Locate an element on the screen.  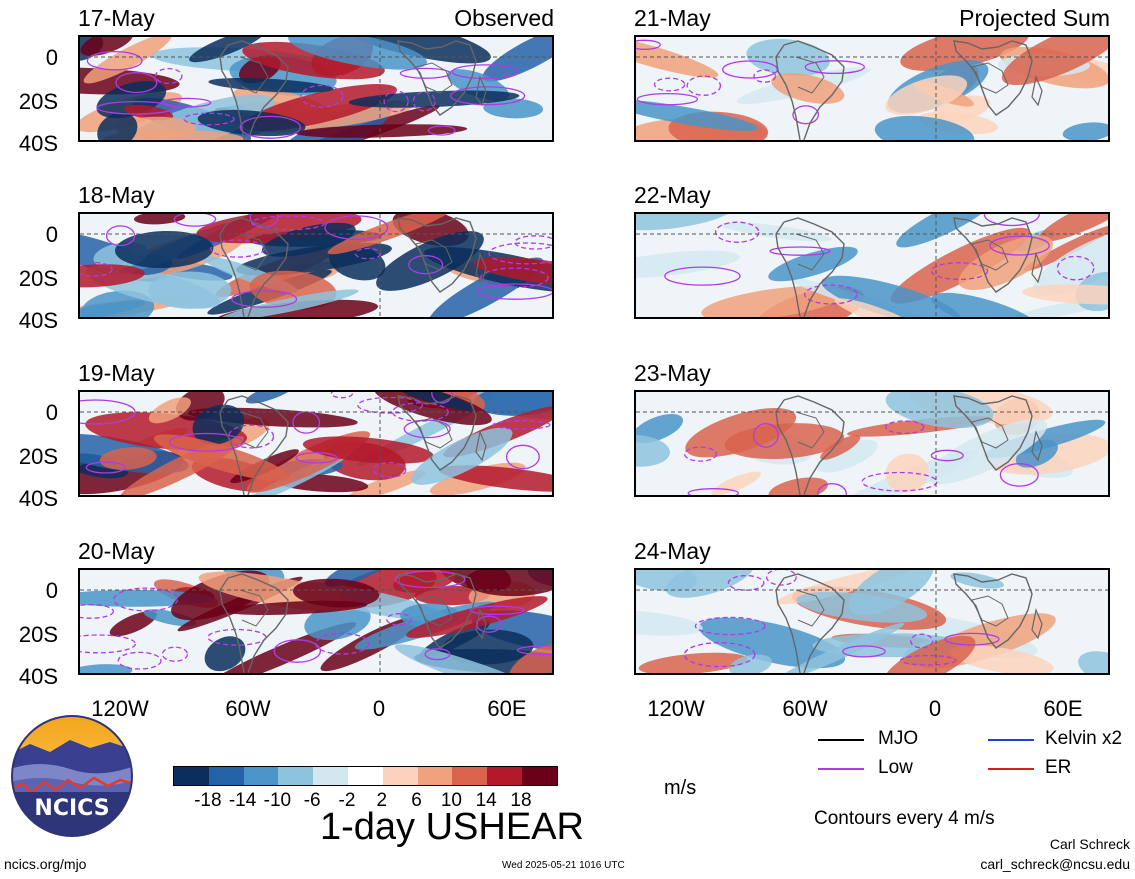
panel-date: 22-May is located at coordinates (672, 195).